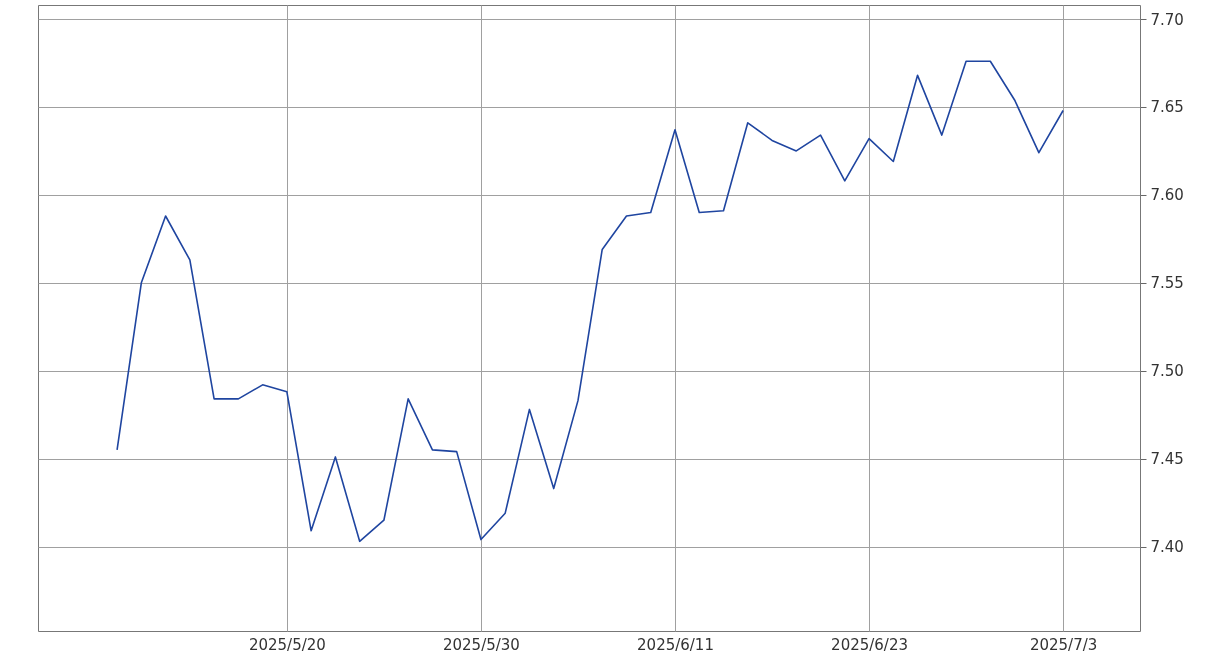 The width and height of the screenshot is (1231, 663). Describe the element at coordinates (675, 644) in the screenshot. I see `x-tick-label: 2025/6/11` at that location.